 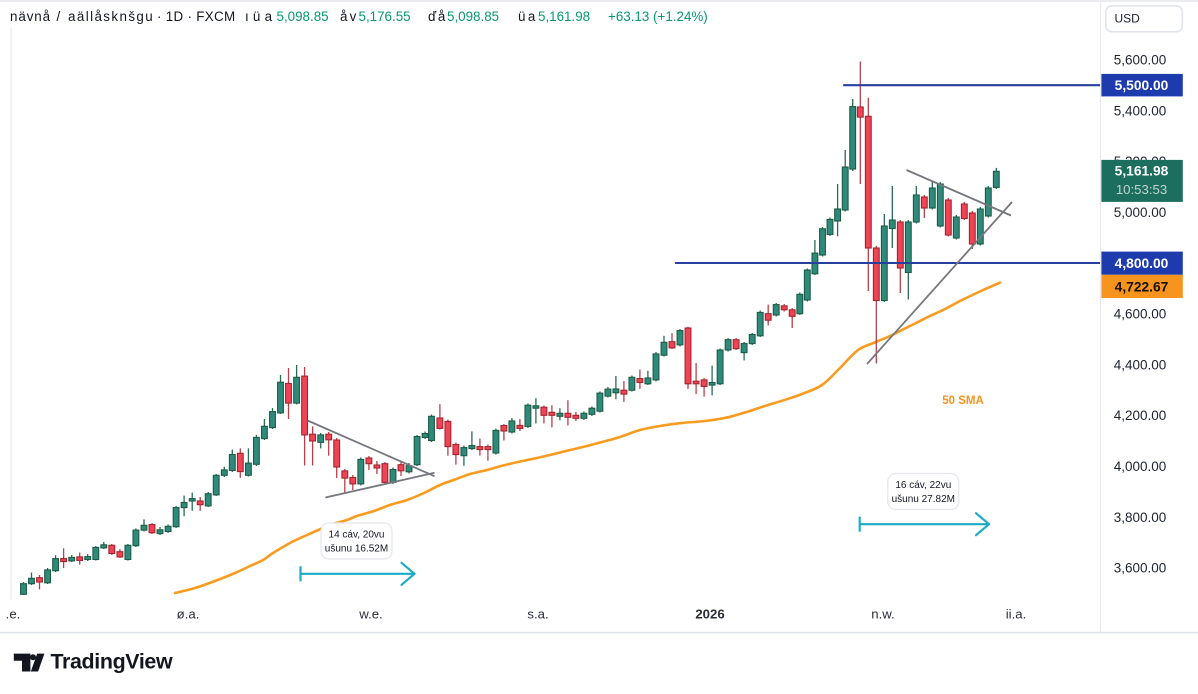 What do you see at coordinates (709, 614) in the screenshot?
I see `svg-text: 2026` at bounding box center [709, 614].